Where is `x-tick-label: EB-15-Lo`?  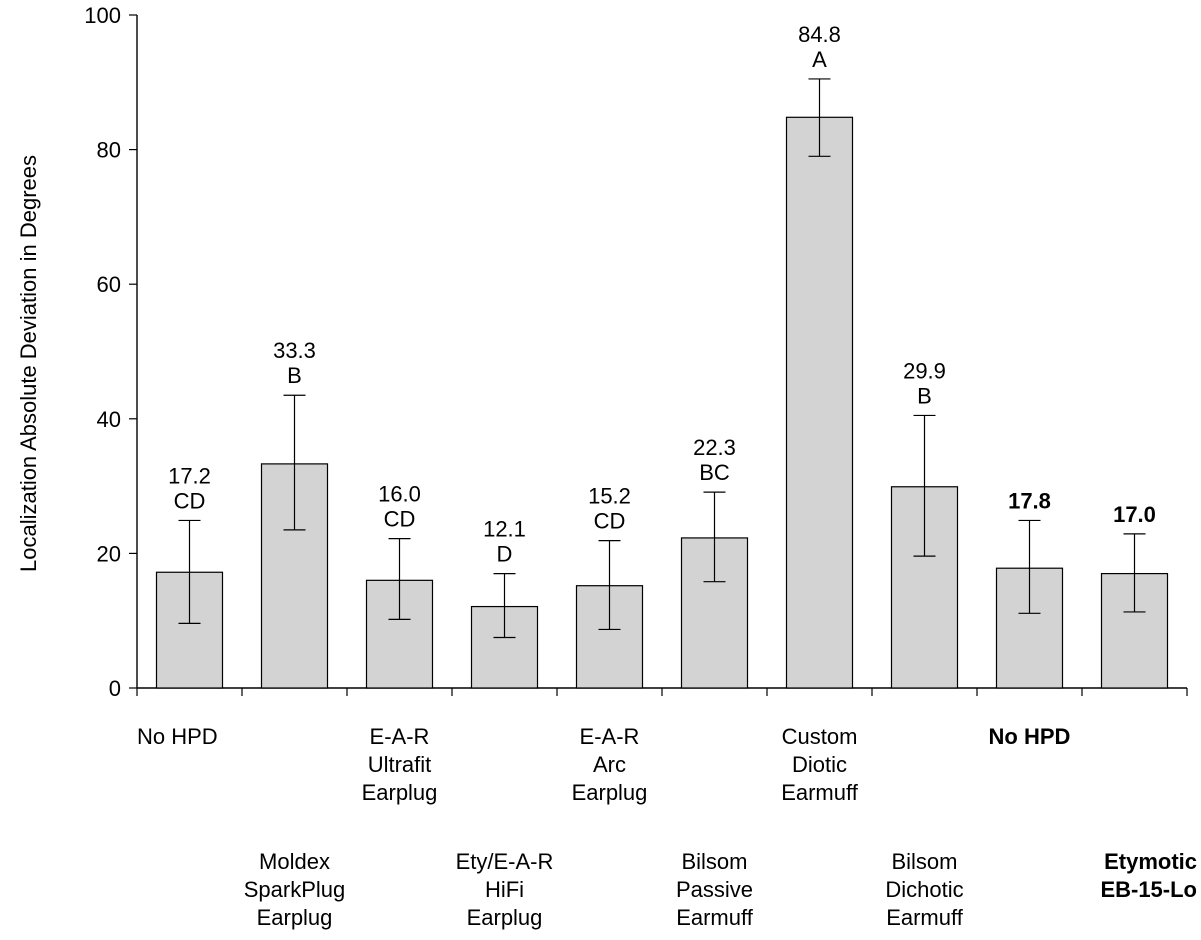 x-tick-label: EB-15-Lo is located at coordinates (1148, 889).